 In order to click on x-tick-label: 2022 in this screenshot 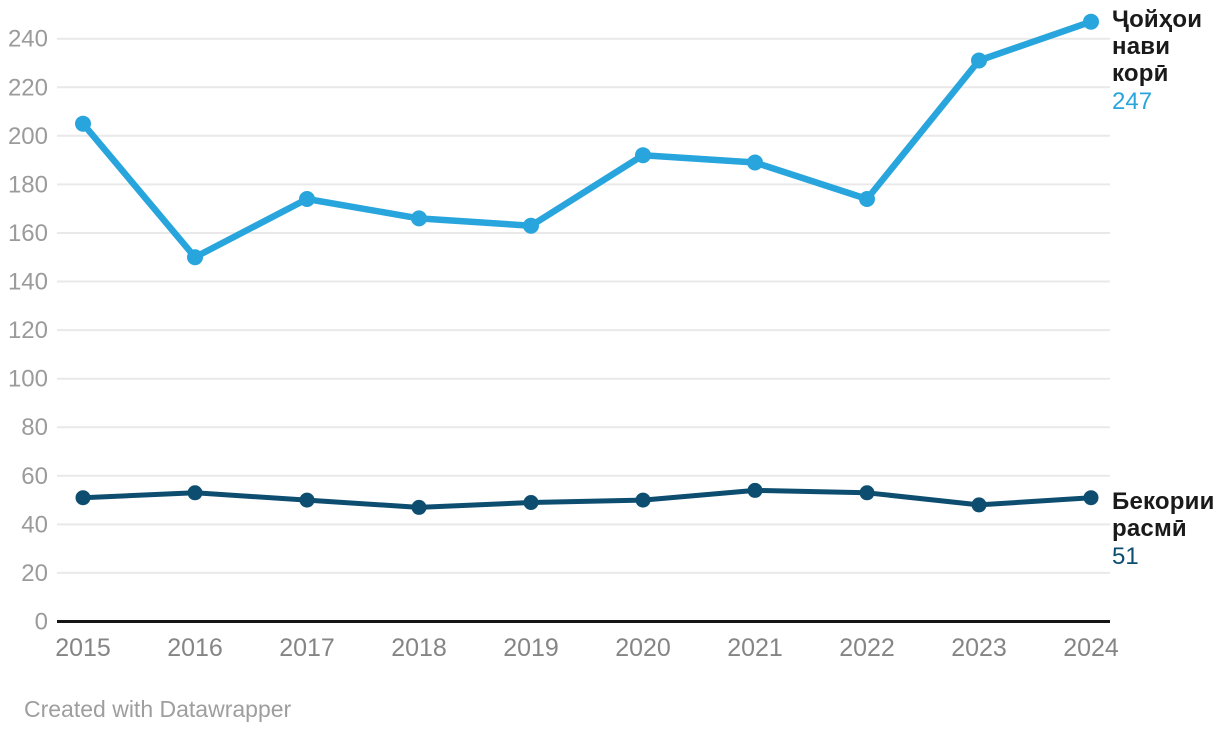, I will do `click(867, 648)`.